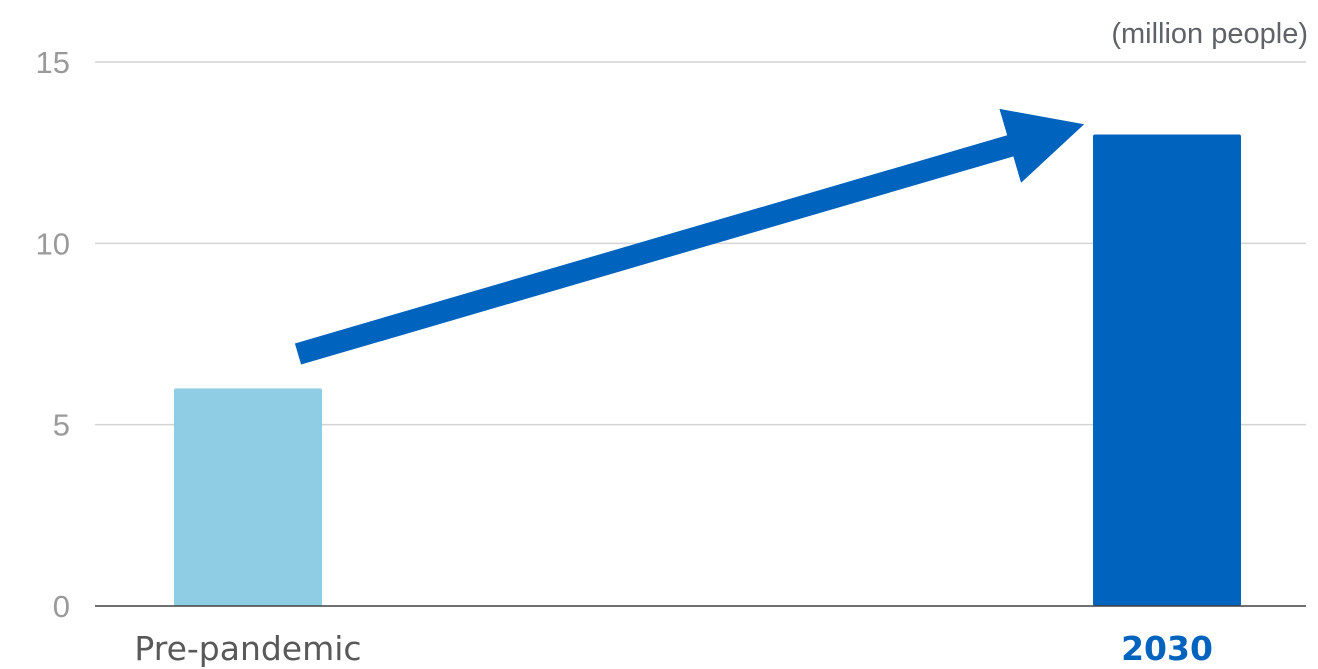  I want to click on unit-label: (million people), so click(1209, 34).